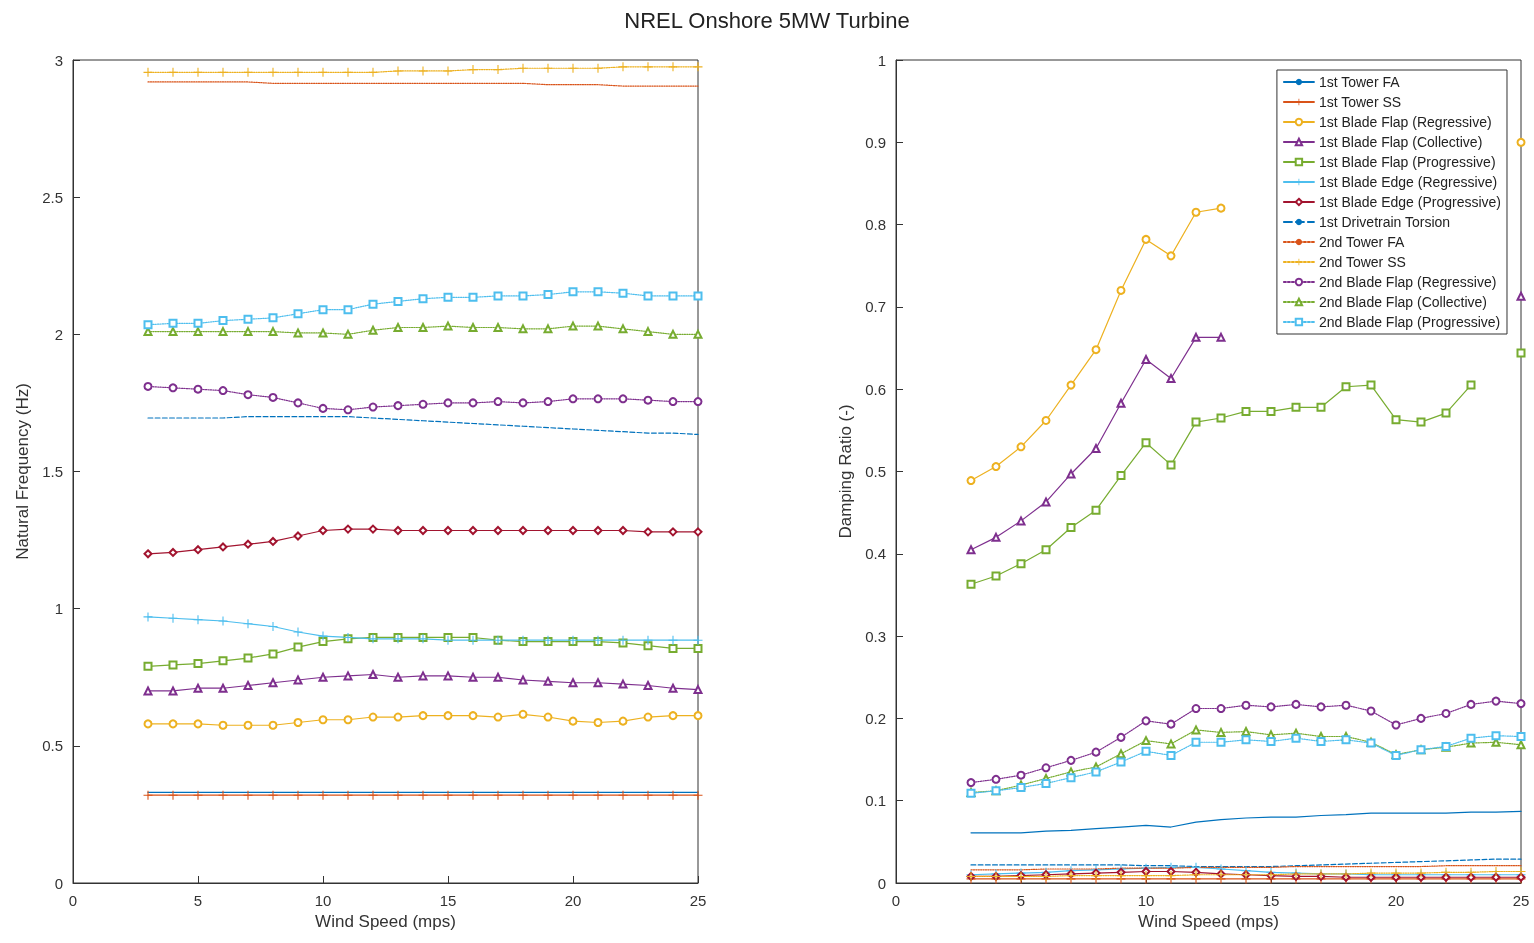  What do you see at coordinates (1359, 82) in the screenshot?
I see `legend-label: 1st Tower FA` at bounding box center [1359, 82].